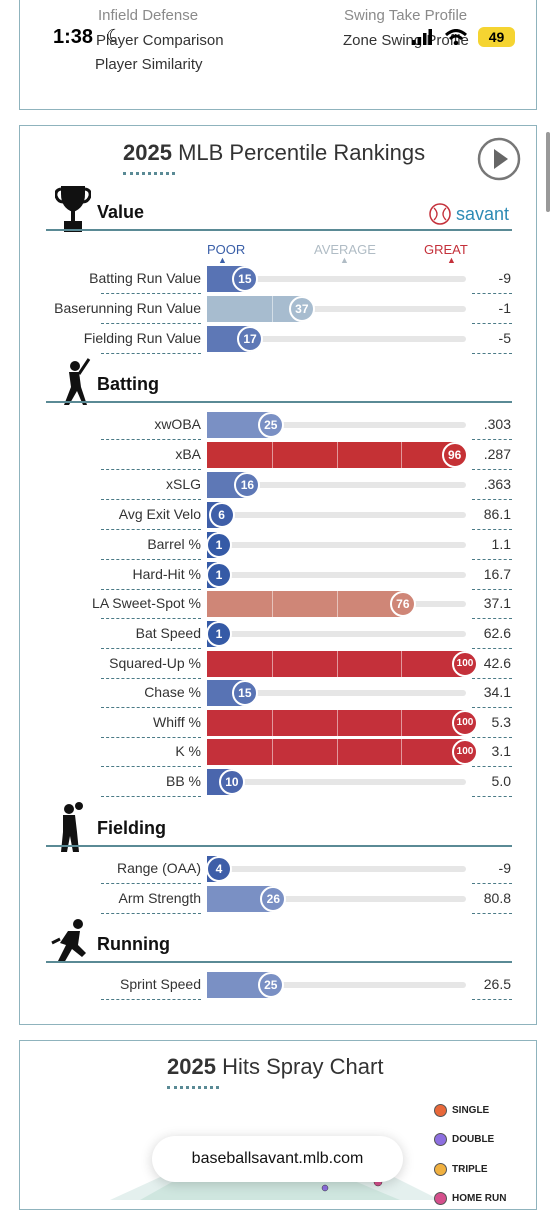 The height and width of the screenshot is (1210, 555). Describe the element at coordinates (149, 64) in the screenshot. I see `nav-link-player-similarity: Player Similarity` at that location.